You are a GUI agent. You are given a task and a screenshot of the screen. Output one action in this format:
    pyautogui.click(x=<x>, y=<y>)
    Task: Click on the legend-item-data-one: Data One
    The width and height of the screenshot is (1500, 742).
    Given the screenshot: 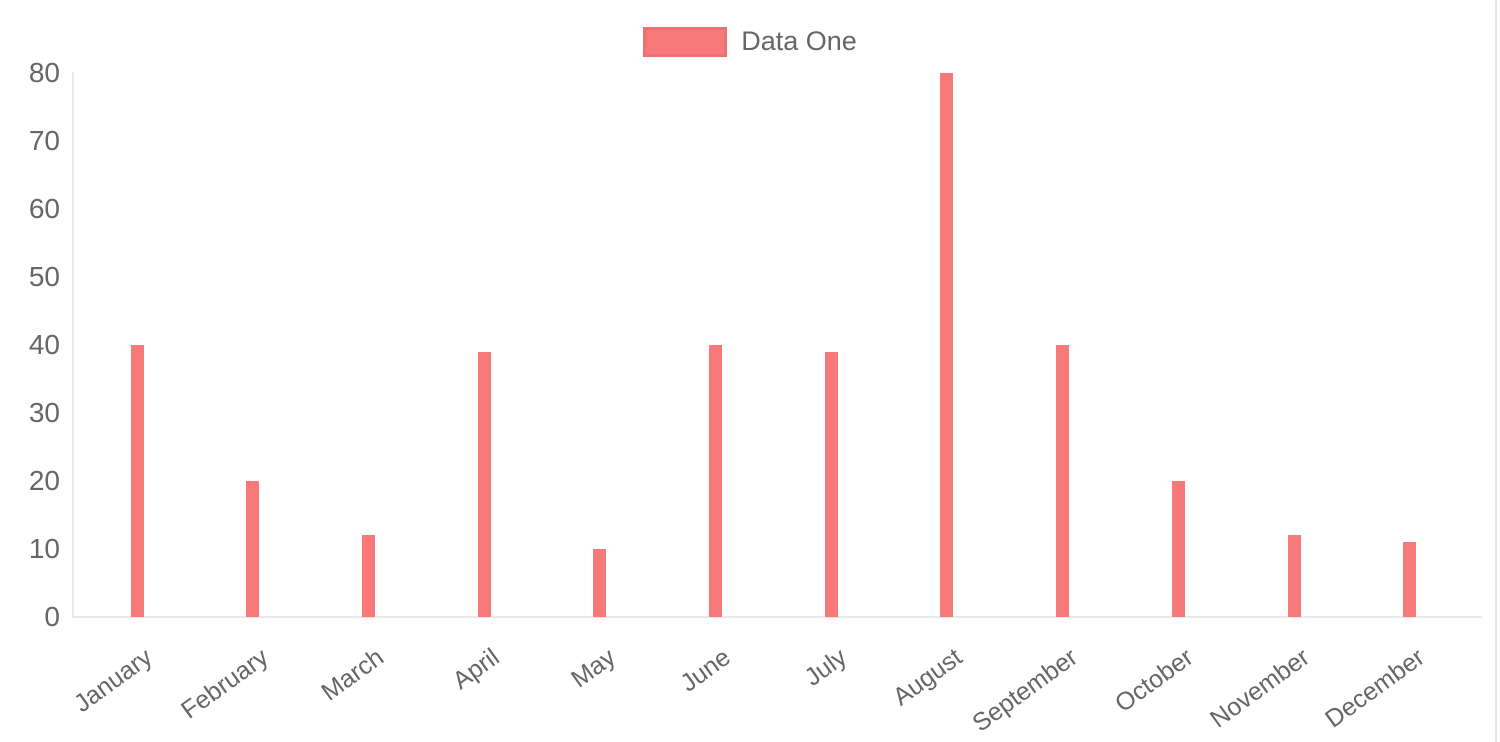 What is the action you would take?
    pyautogui.click(x=750, y=41)
    